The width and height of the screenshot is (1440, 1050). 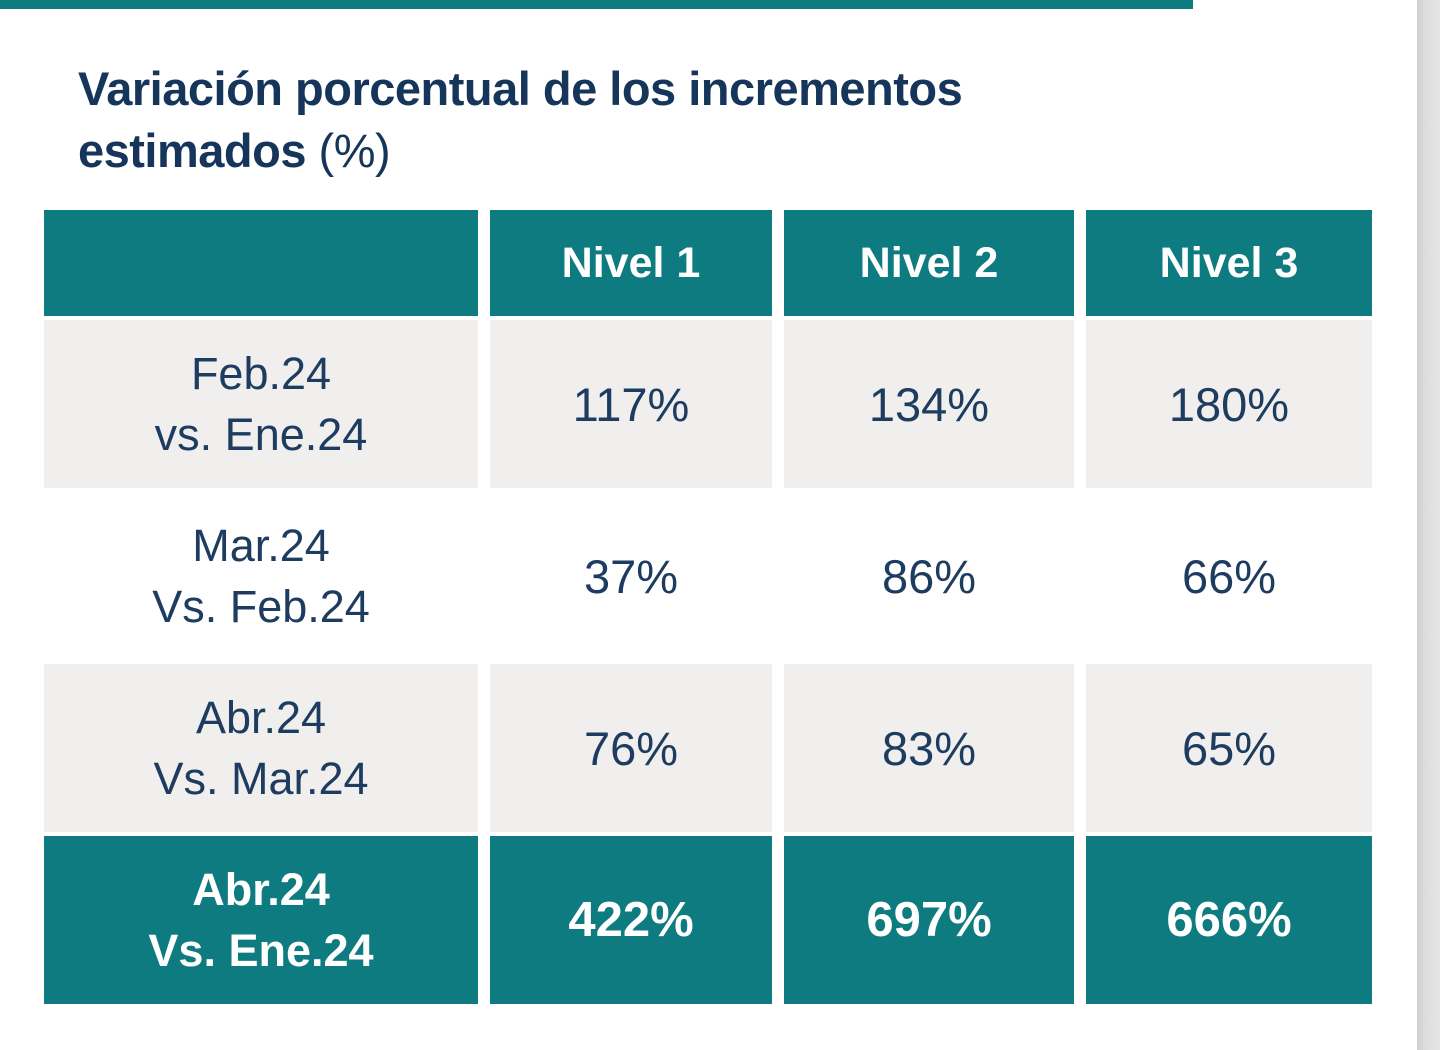 I want to click on top-teal-divider, so click(x=596, y=4).